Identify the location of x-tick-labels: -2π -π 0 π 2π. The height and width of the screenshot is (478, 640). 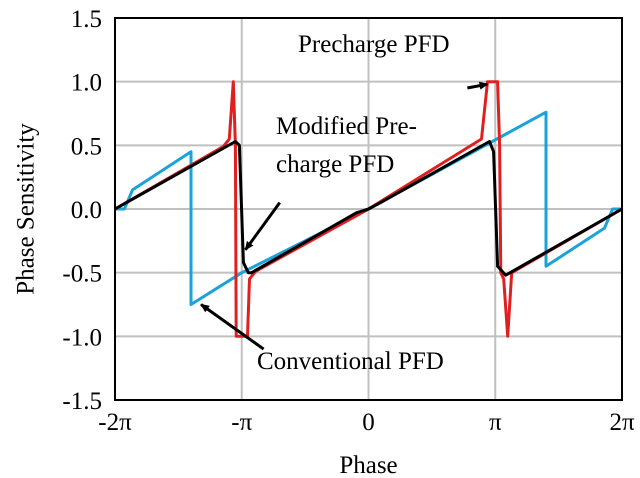
(366, 422).